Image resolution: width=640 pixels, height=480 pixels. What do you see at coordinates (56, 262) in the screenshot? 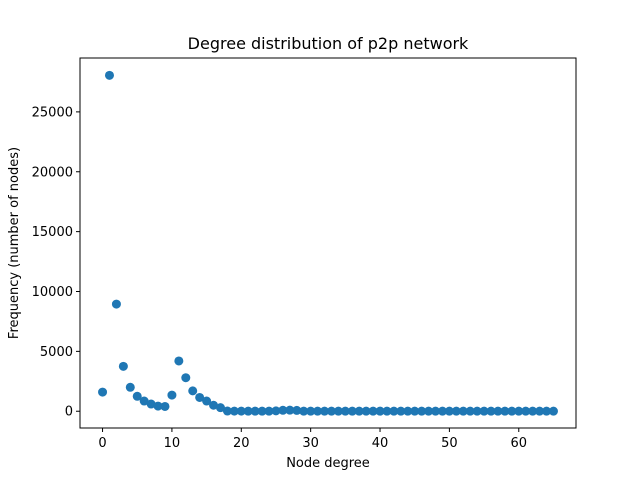
I see `y-axis-ticks: 0 5000 10000 15000 20000 25000` at bounding box center [56, 262].